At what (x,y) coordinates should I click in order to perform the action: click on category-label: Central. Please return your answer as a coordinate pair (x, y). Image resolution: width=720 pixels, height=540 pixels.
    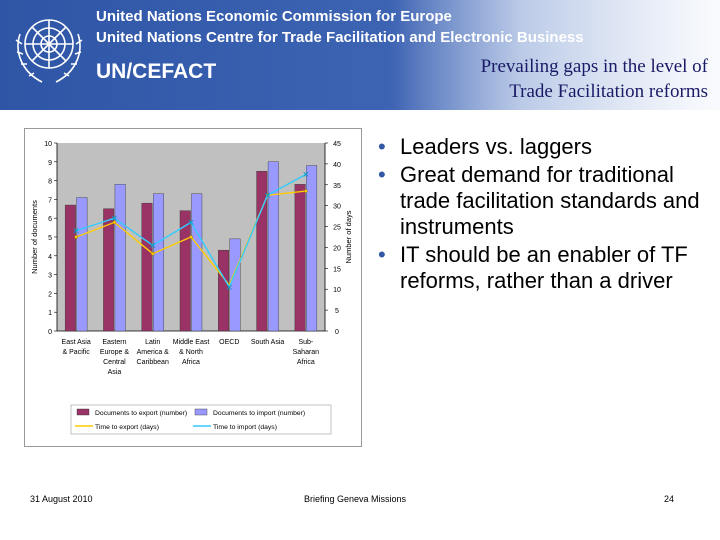
    Looking at the image, I should click on (114, 362).